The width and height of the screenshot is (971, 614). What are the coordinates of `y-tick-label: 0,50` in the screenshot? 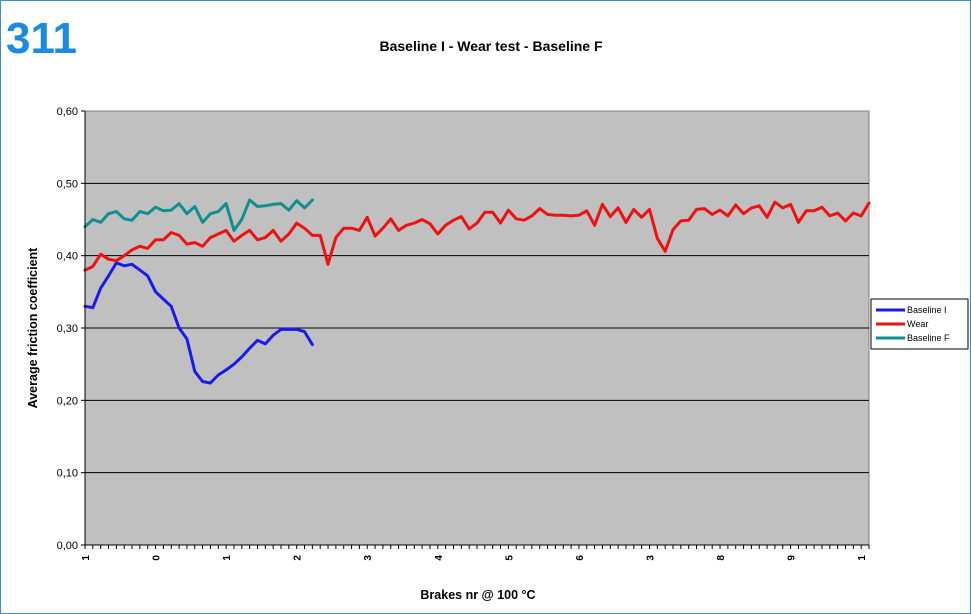 It's located at (67, 184).